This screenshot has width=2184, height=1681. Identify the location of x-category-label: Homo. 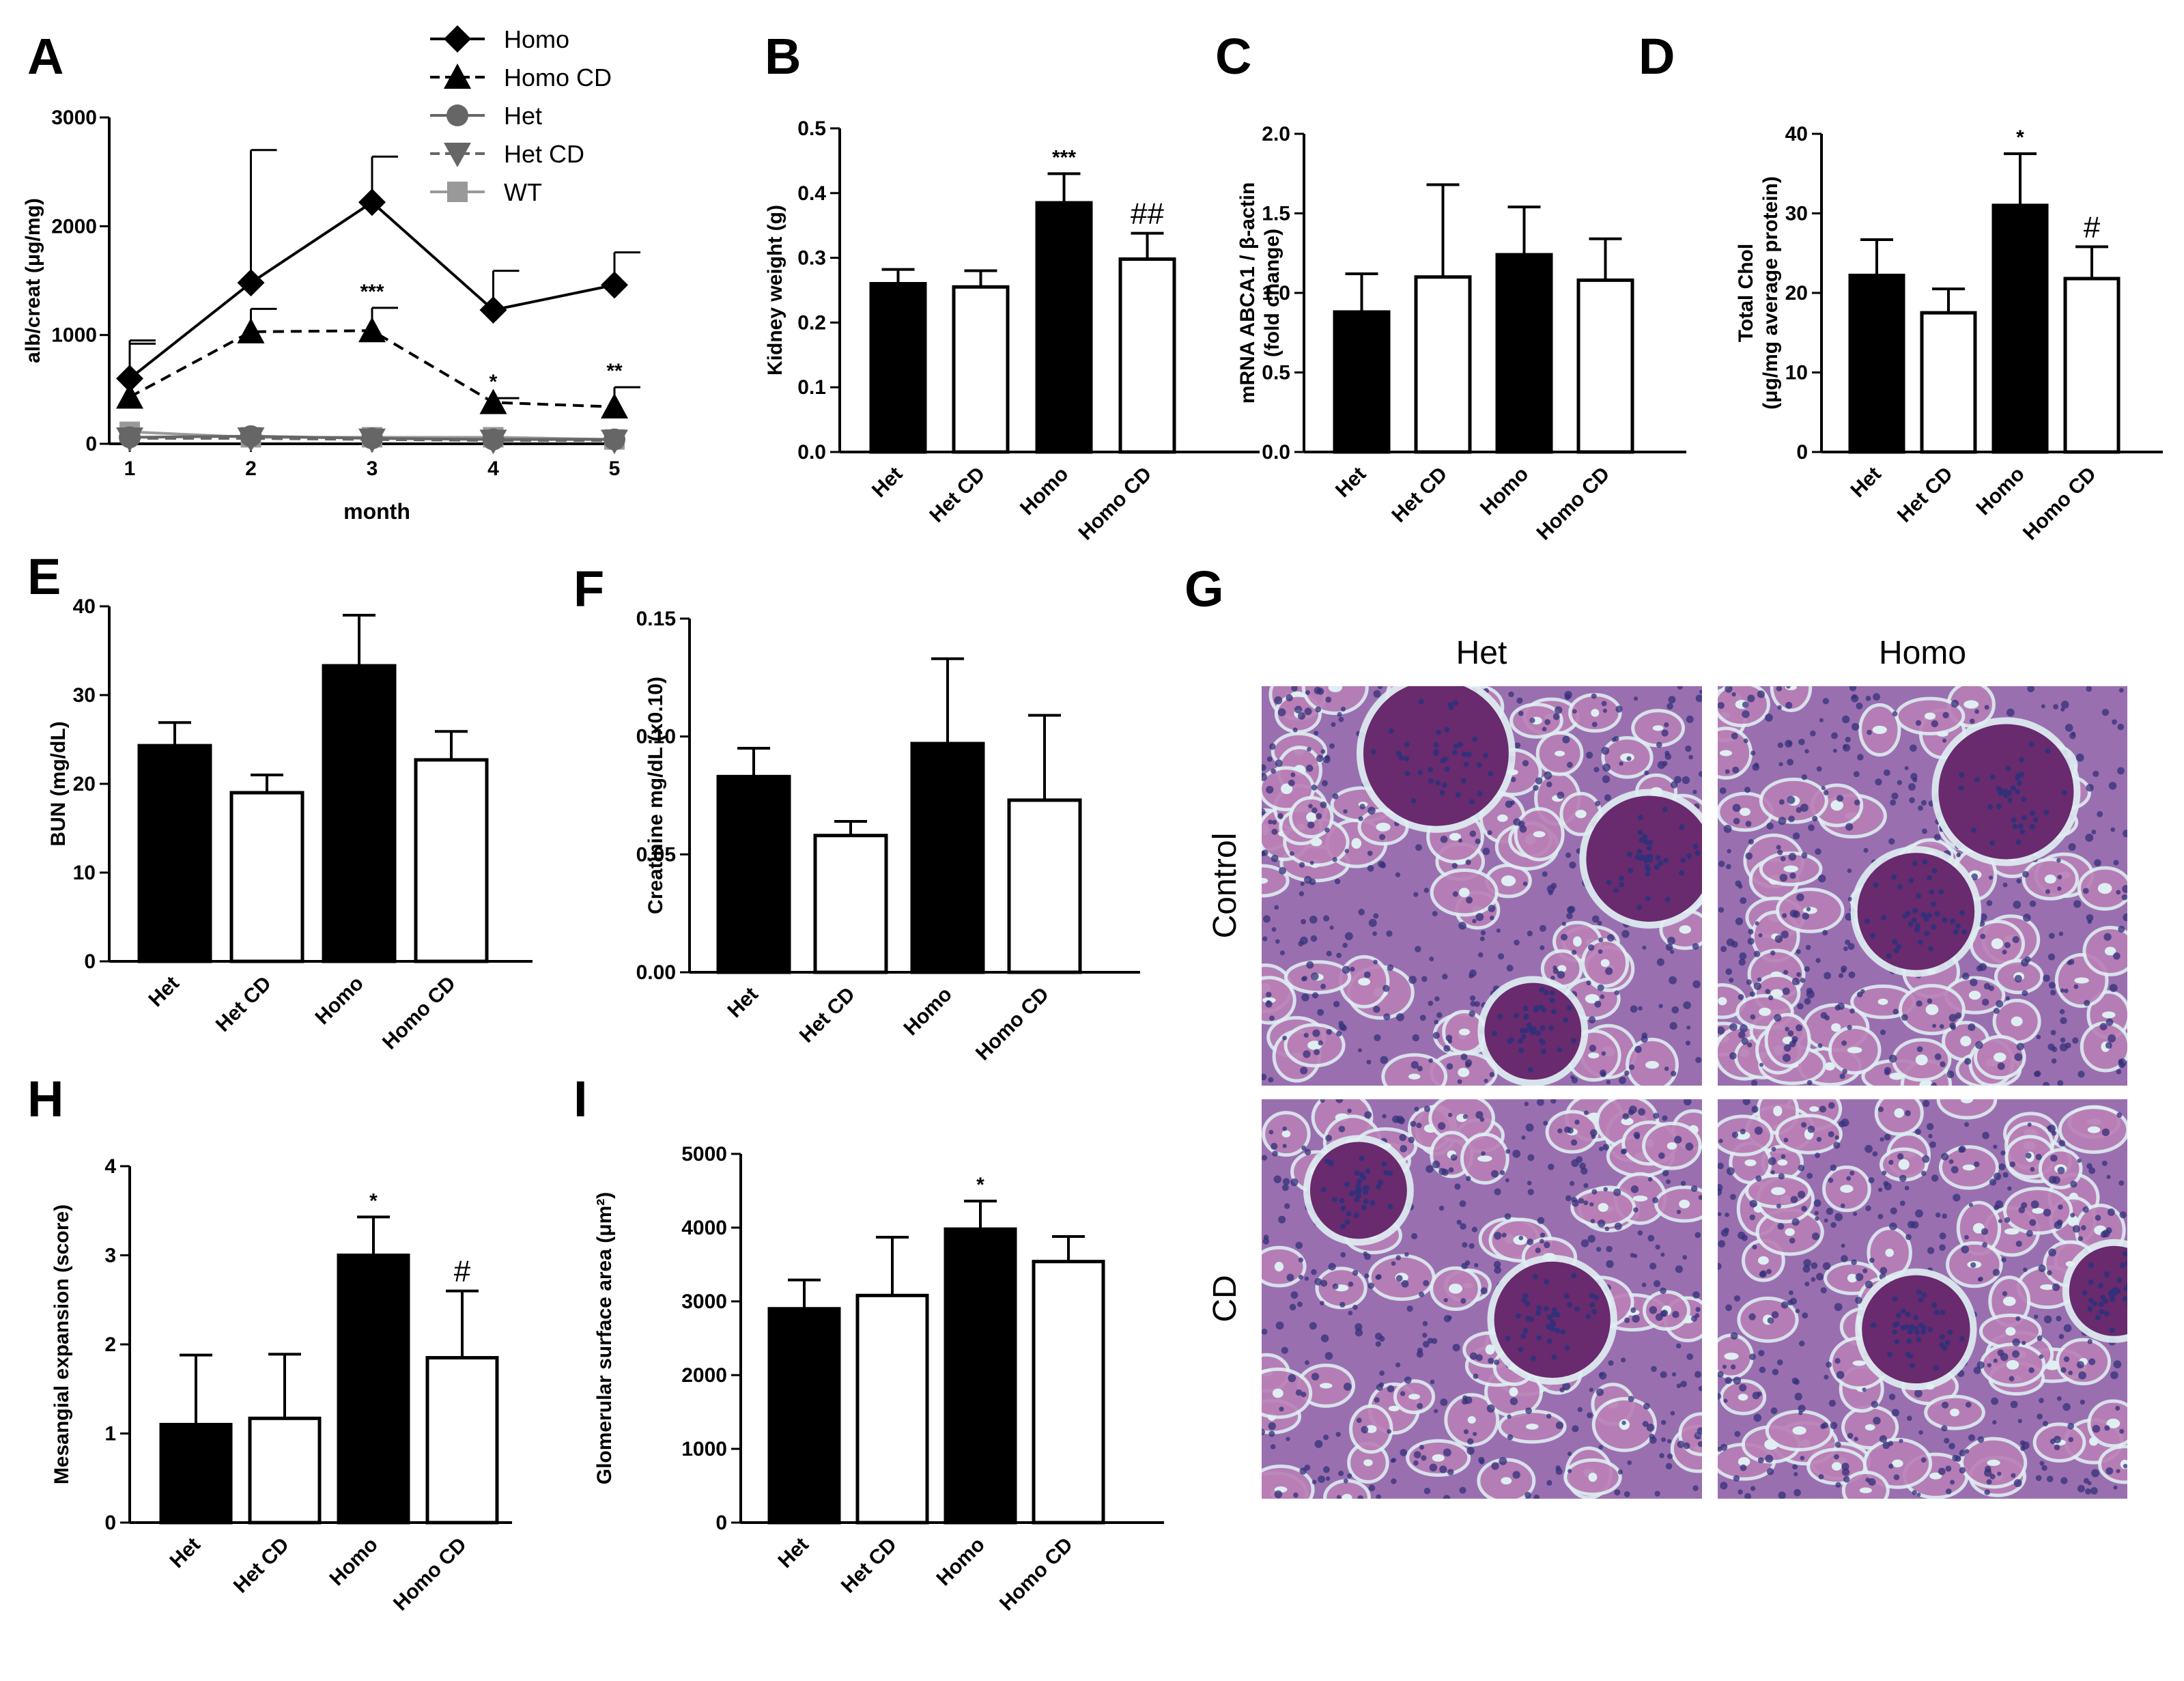
(1044, 492).